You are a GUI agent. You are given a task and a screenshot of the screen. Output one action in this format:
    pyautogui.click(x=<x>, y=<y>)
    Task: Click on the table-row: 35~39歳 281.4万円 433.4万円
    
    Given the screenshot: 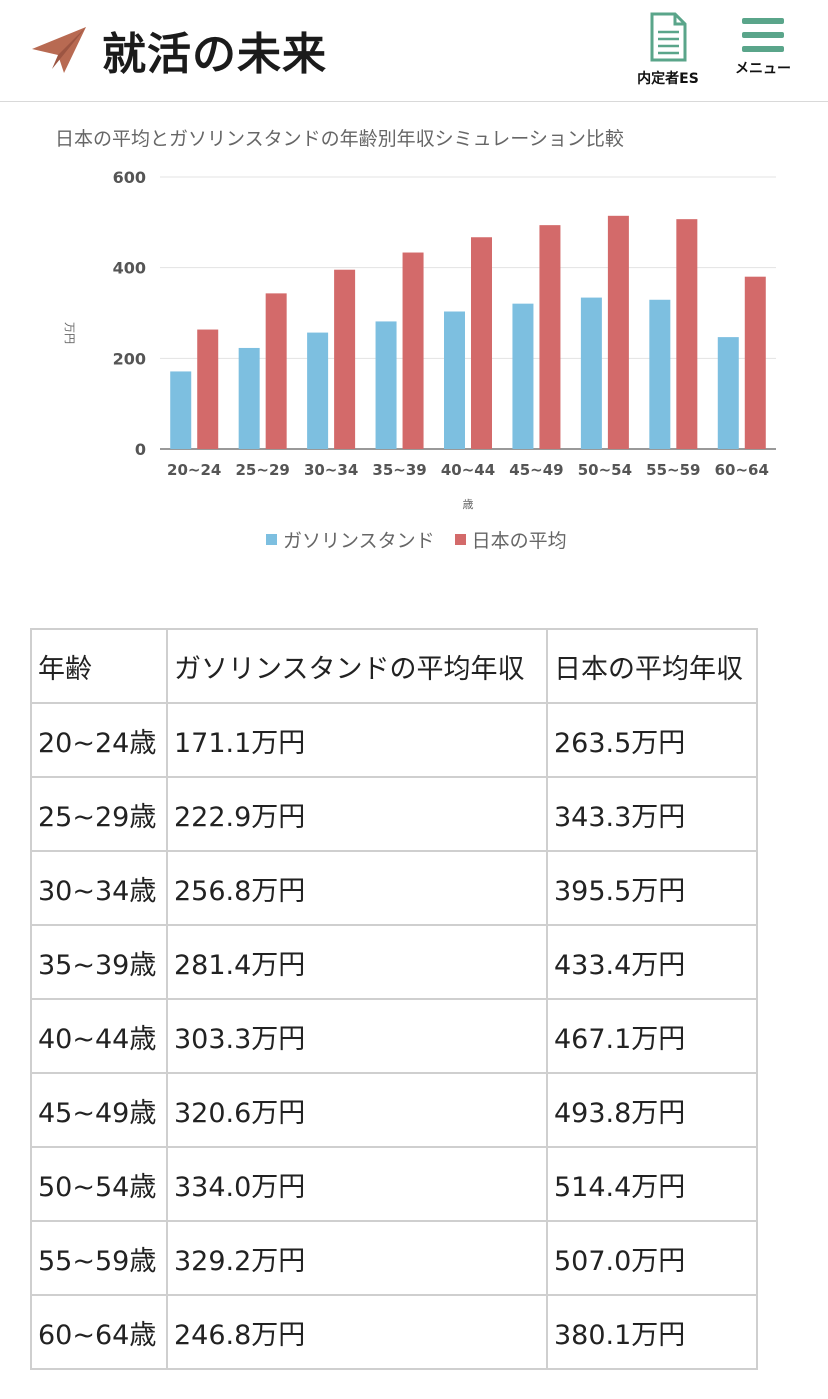 What is the action you would take?
    pyautogui.click(x=394, y=962)
    